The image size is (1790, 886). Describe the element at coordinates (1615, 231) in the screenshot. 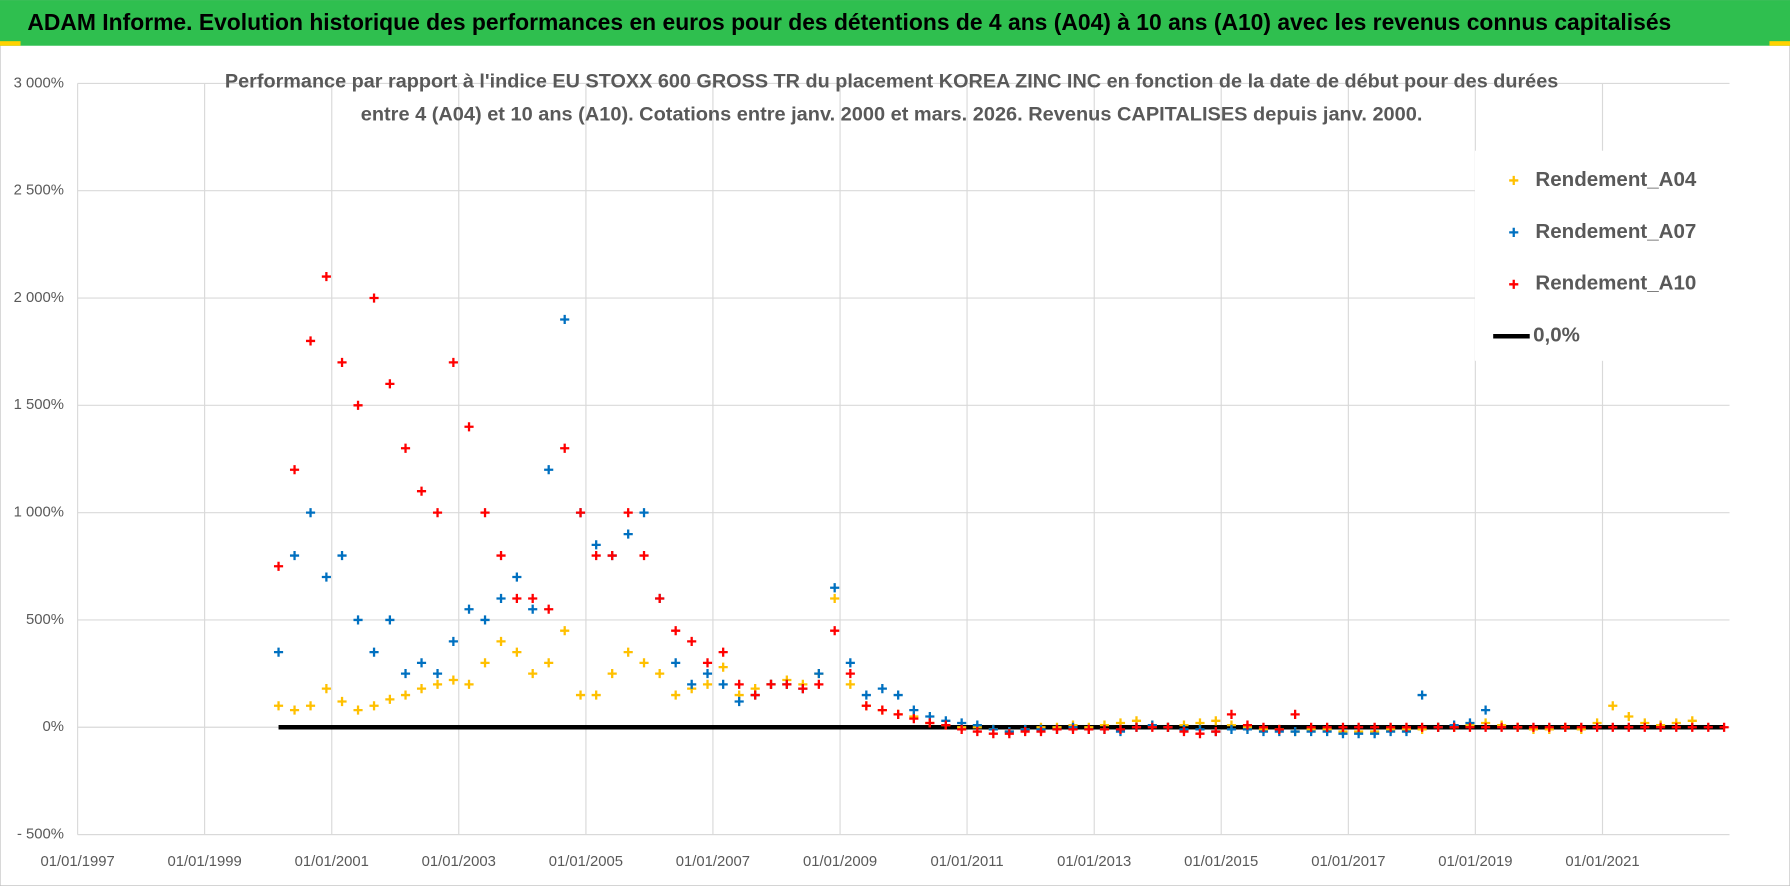

I see `legend-label: Rendement_A07` at that location.